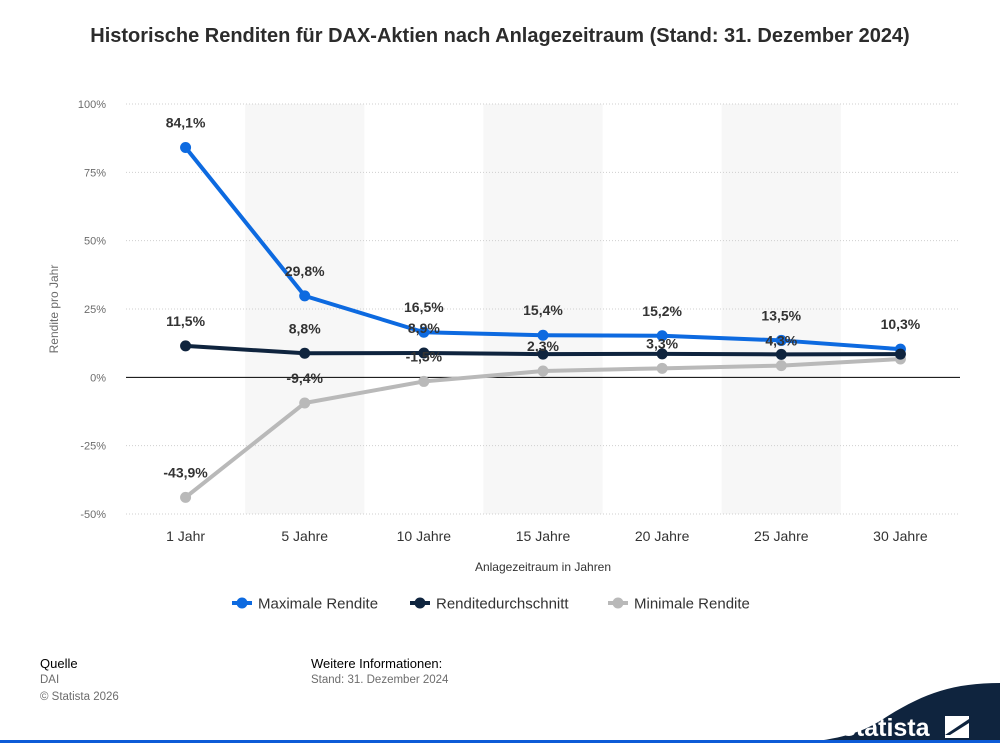  I want to click on x-tick-label: 20 Jahre, so click(662, 536).